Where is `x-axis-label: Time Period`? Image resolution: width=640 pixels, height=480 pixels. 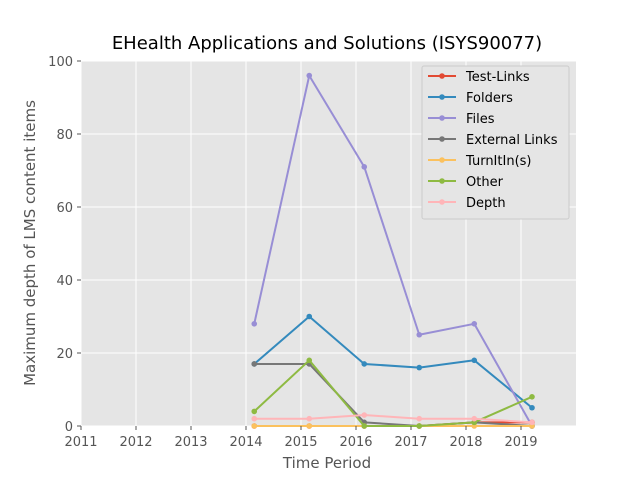
x-axis-label: Time Period is located at coordinates (326, 463).